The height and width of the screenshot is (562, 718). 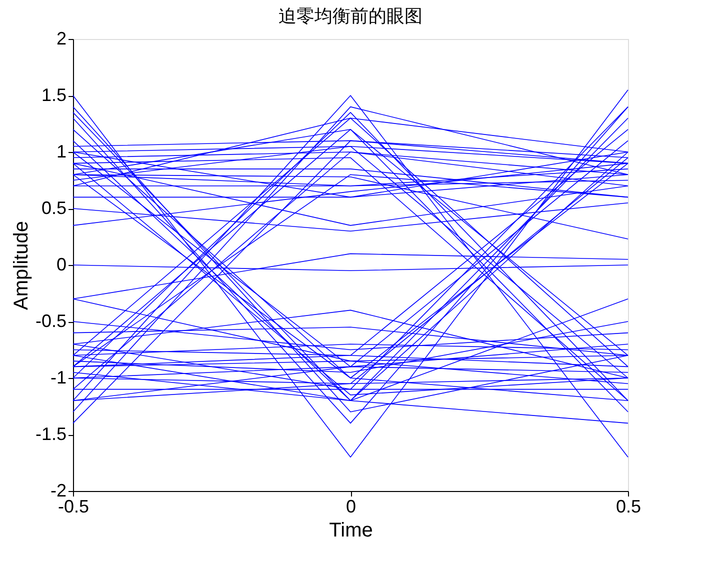 What do you see at coordinates (58, 490) in the screenshot?
I see `y-tick-label: -2` at bounding box center [58, 490].